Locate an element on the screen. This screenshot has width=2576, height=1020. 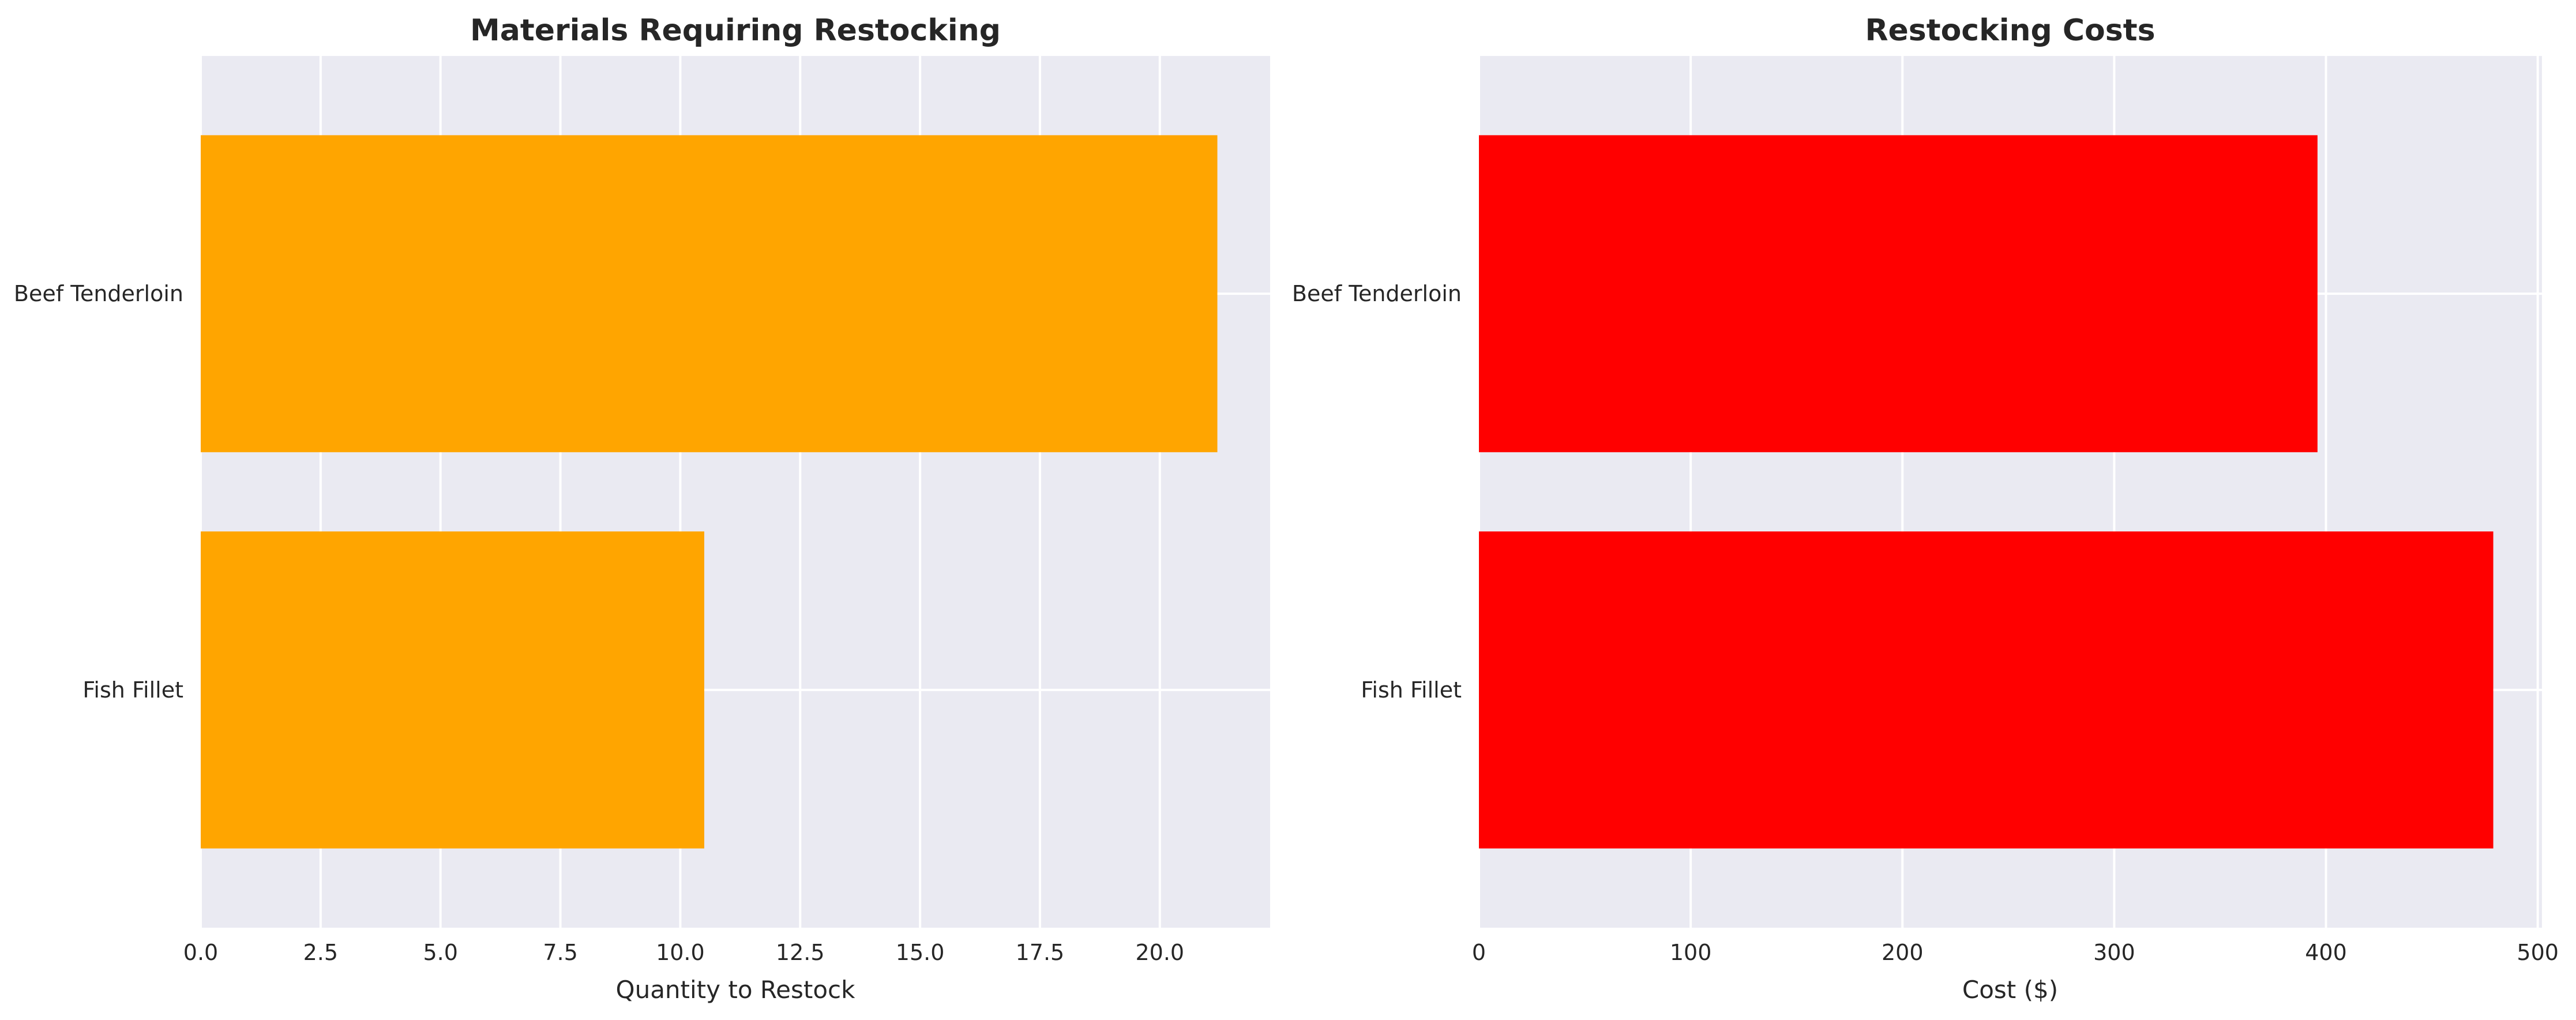
quantity-x-ticks: 0.0 2.5 5.0 7.5 10.0 12.5 15.0 17.5 20.0 is located at coordinates (683, 952).